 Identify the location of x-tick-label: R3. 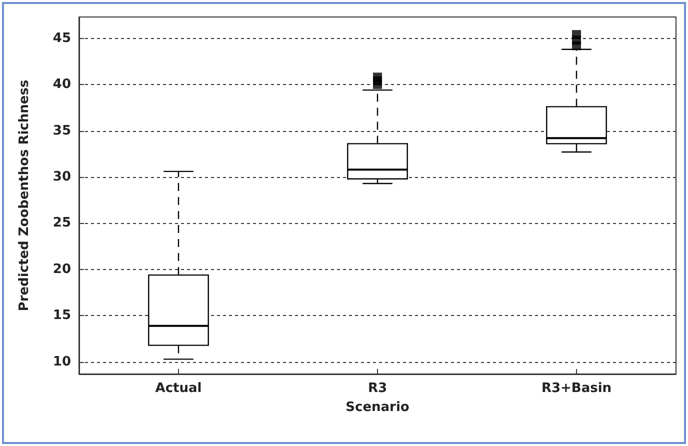
(378, 388).